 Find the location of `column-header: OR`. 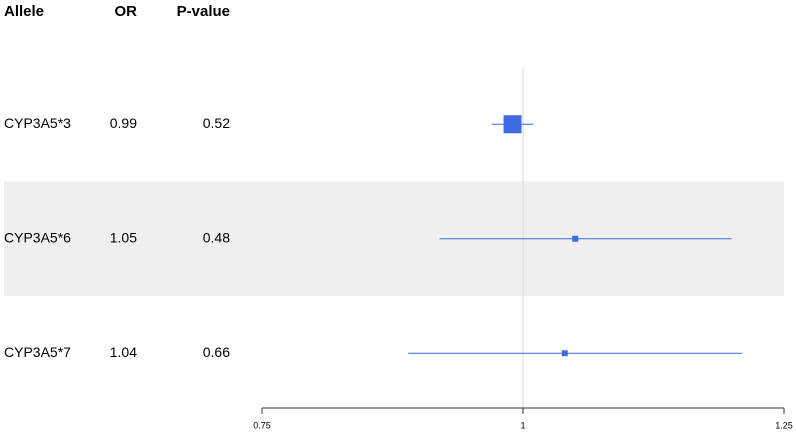

column-header: OR is located at coordinates (126, 11).